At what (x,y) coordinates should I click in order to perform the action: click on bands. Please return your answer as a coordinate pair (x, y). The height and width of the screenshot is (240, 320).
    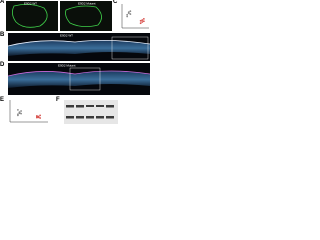
    Looking at the image, I should click on (90, 112).